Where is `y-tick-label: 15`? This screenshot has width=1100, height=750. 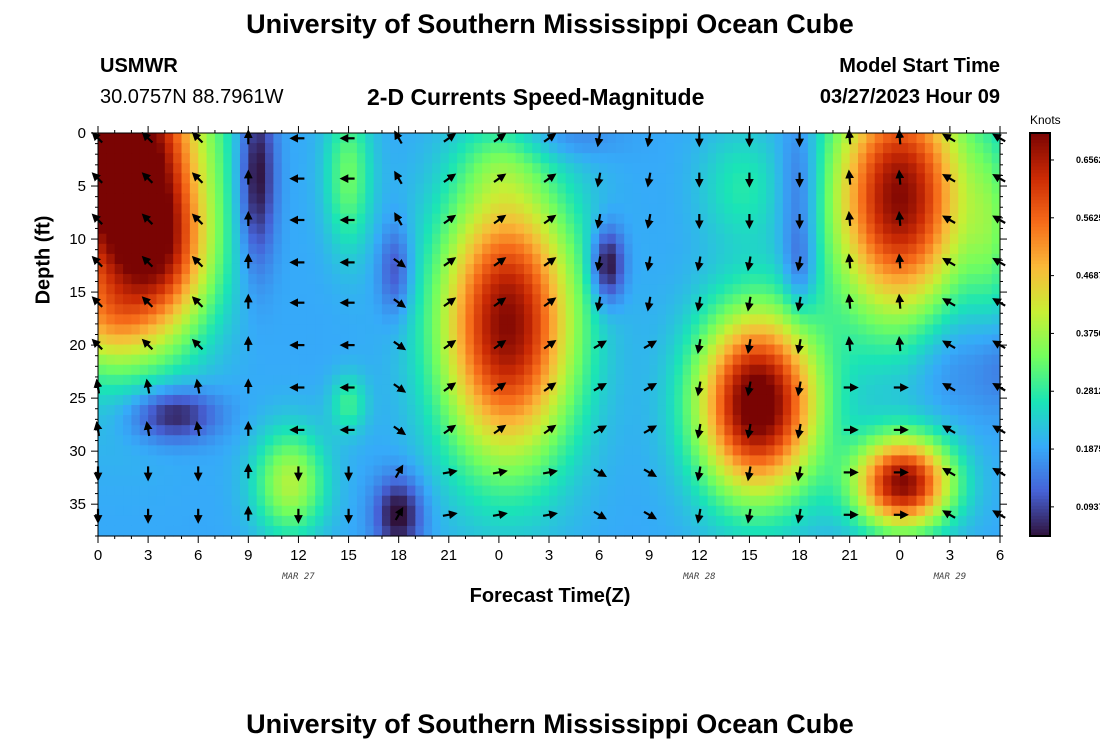 y-tick-label: 15 is located at coordinates (77, 292).